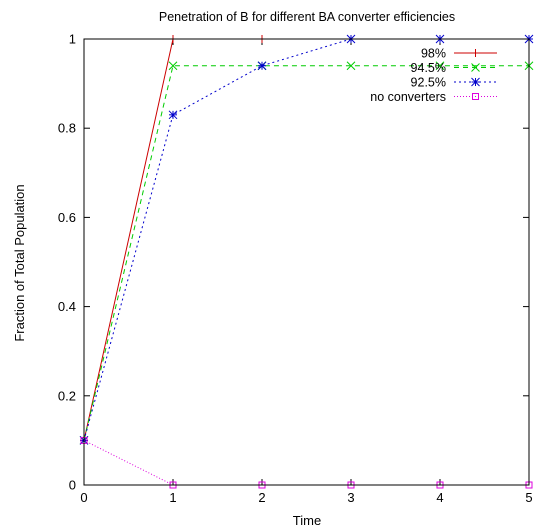 The height and width of the screenshot is (531, 540). I want to click on legend: 98%94.5%92.5%no converters, so click(433, 75).